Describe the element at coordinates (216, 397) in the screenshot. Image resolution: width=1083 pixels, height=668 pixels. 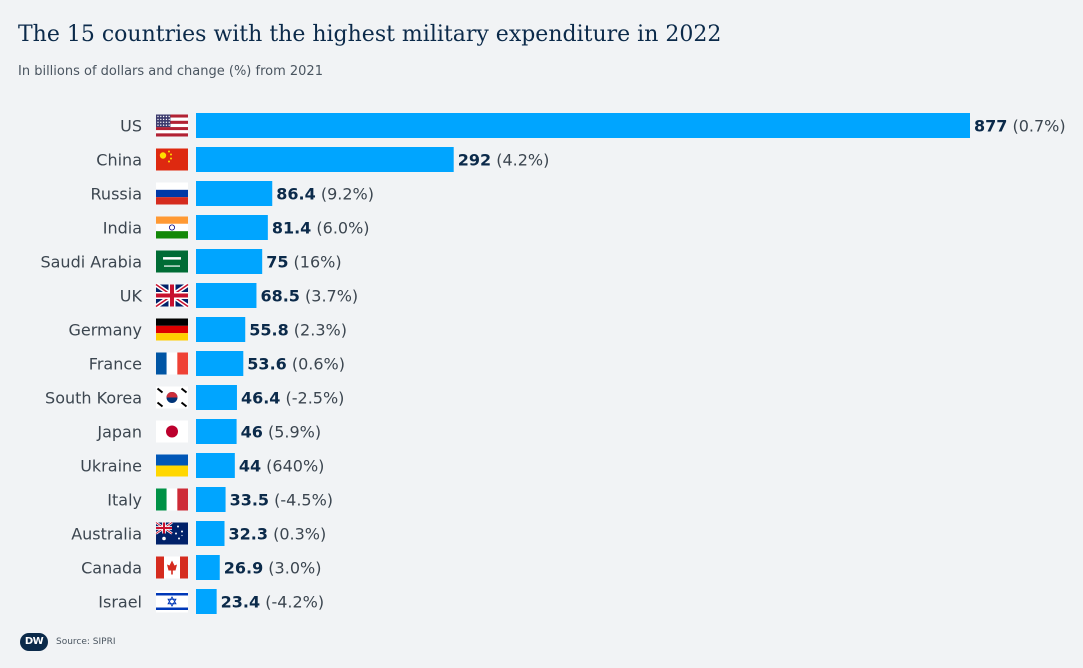
I see `bar-south-korea` at that location.